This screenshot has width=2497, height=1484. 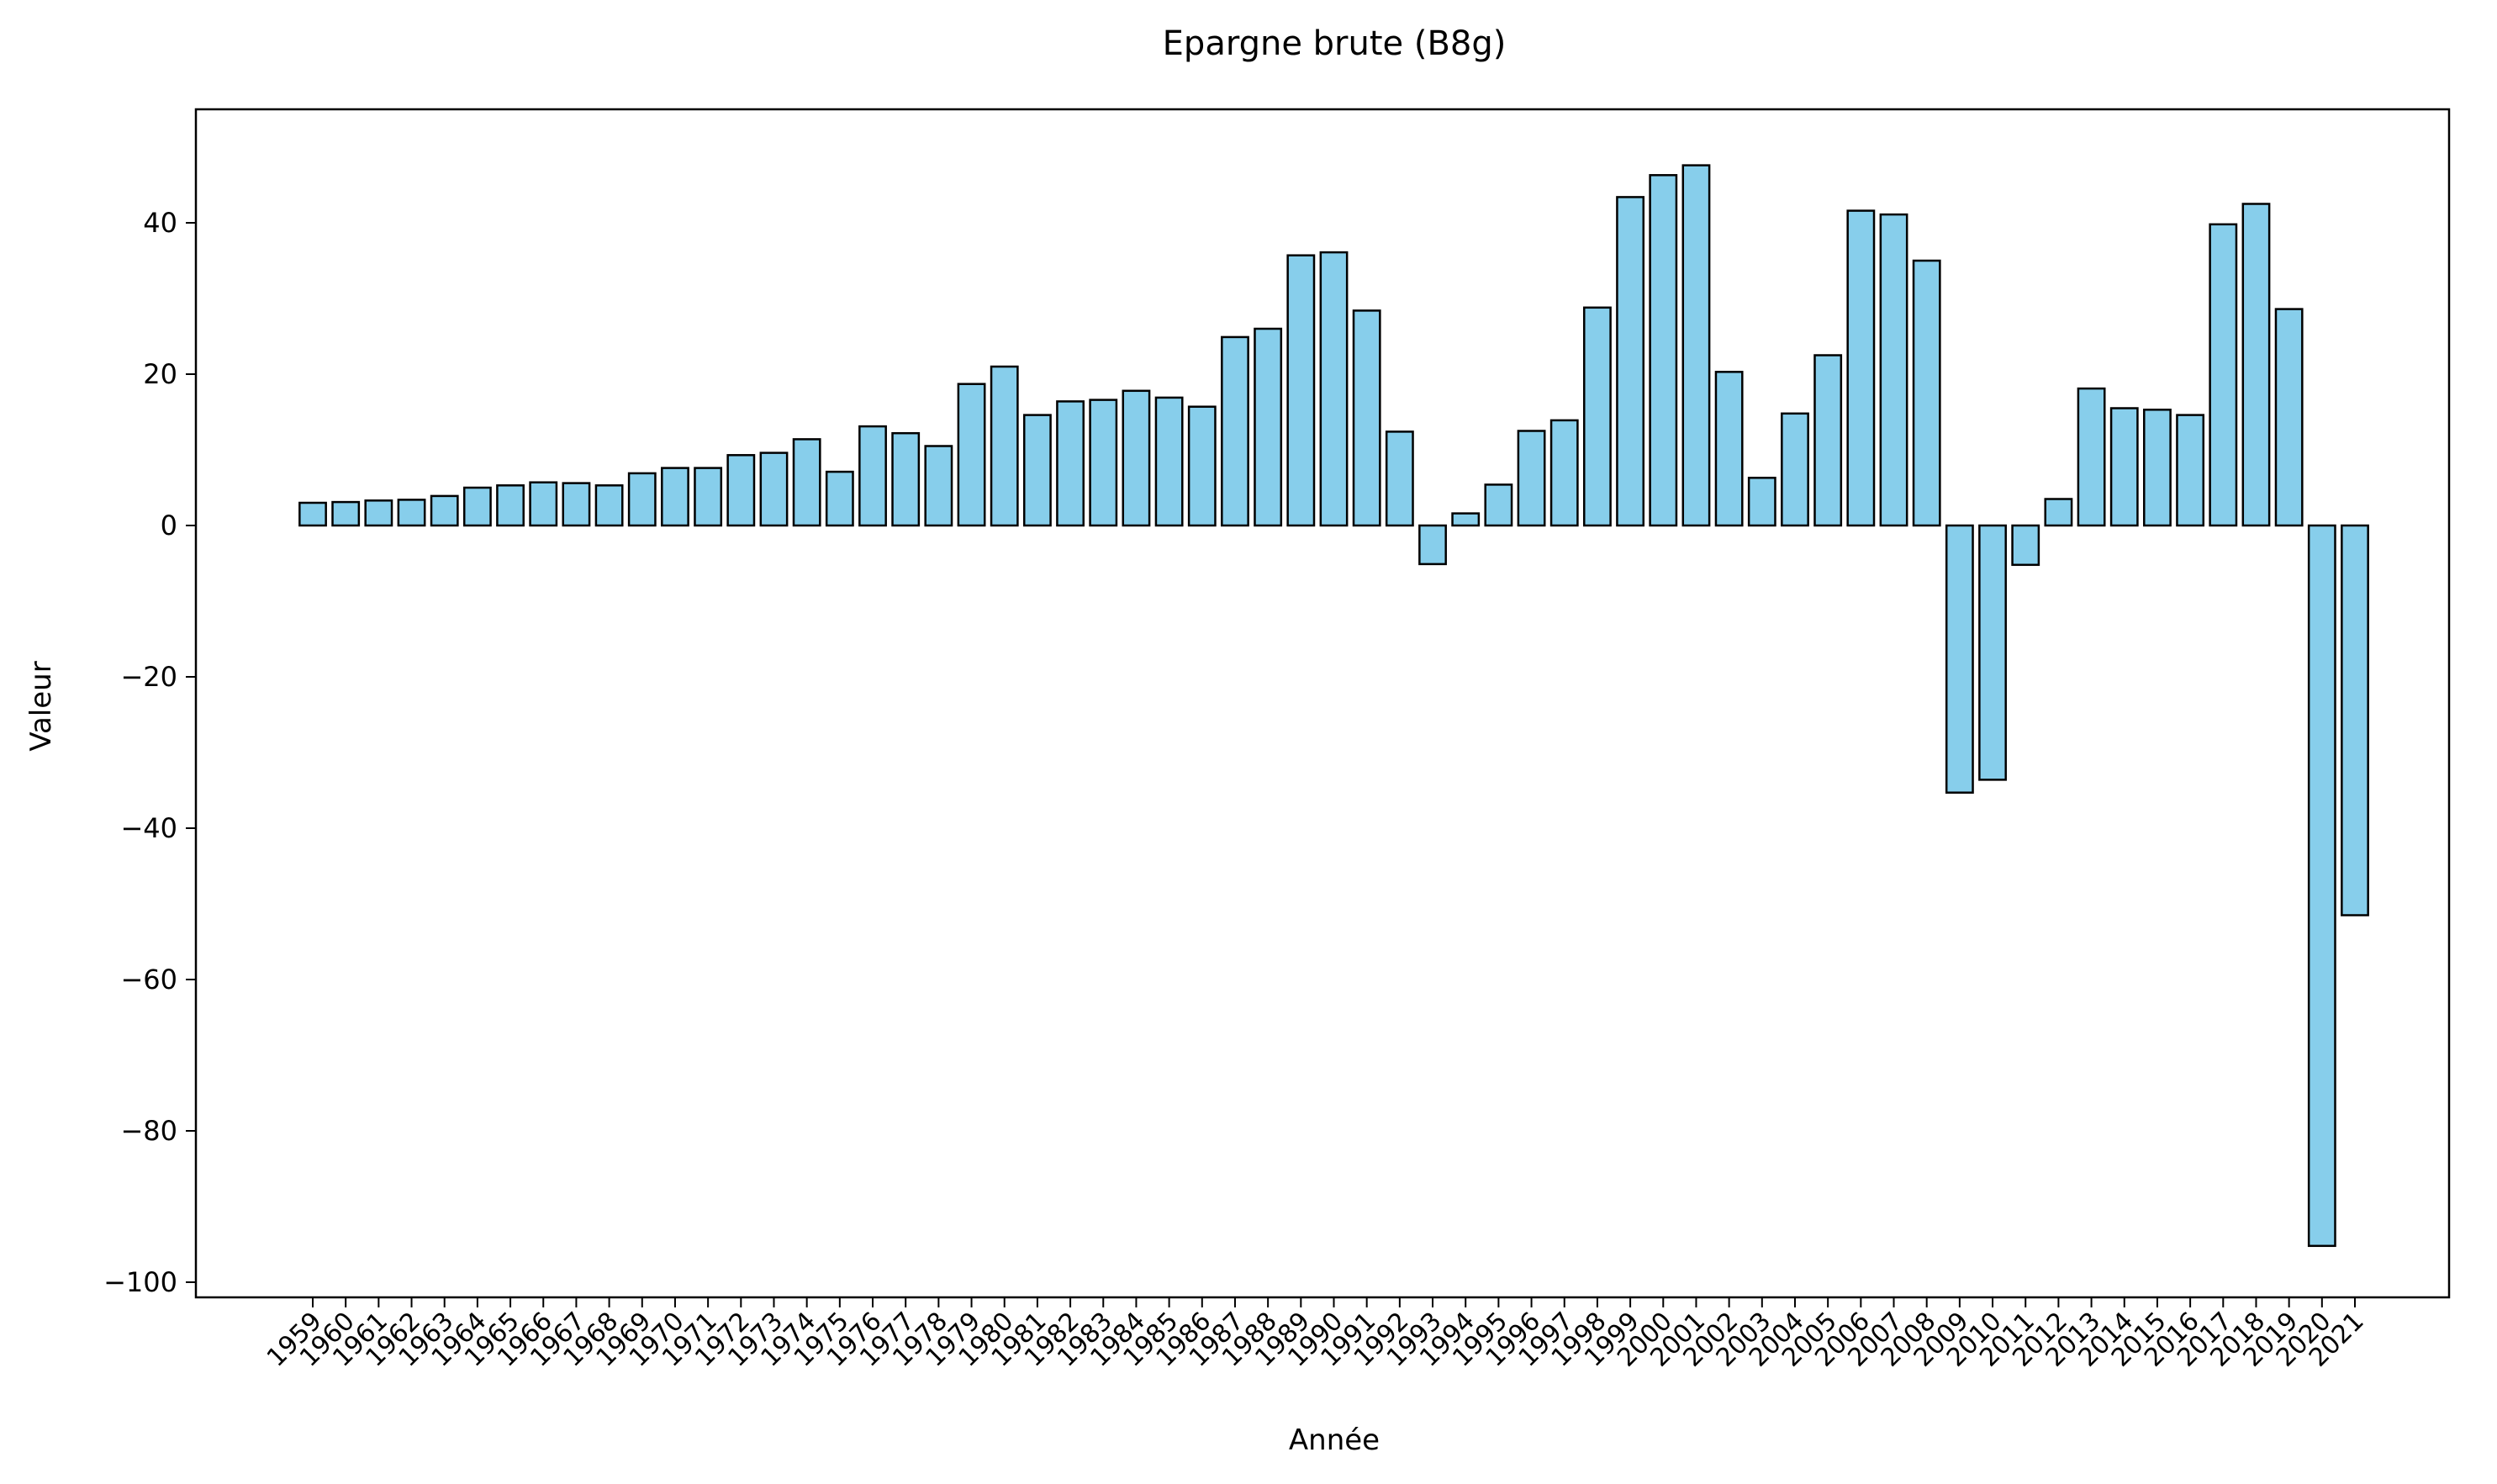 What do you see at coordinates (1366, 418) in the screenshot?
I see `bar-1991` at bounding box center [1366, 418].